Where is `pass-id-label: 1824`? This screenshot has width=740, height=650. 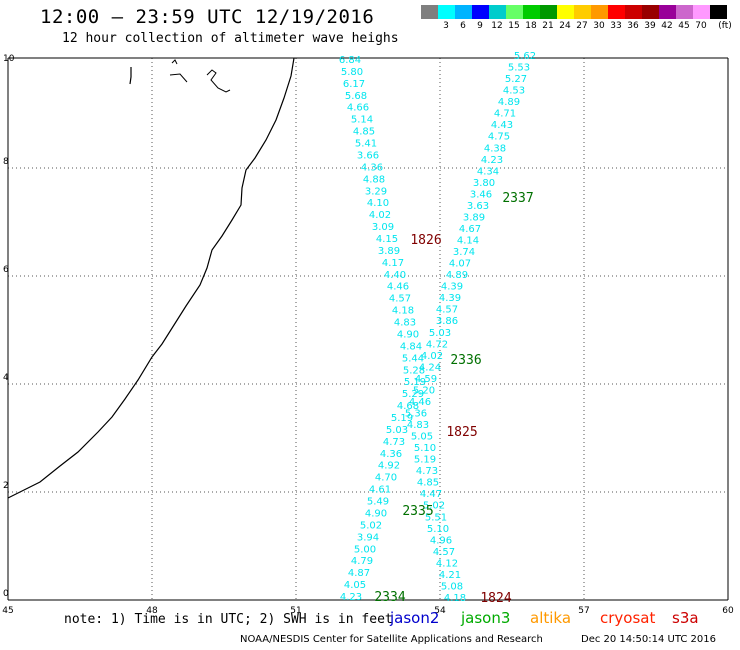 pass-id-label: 1824 is located at coordinates (495, 598).